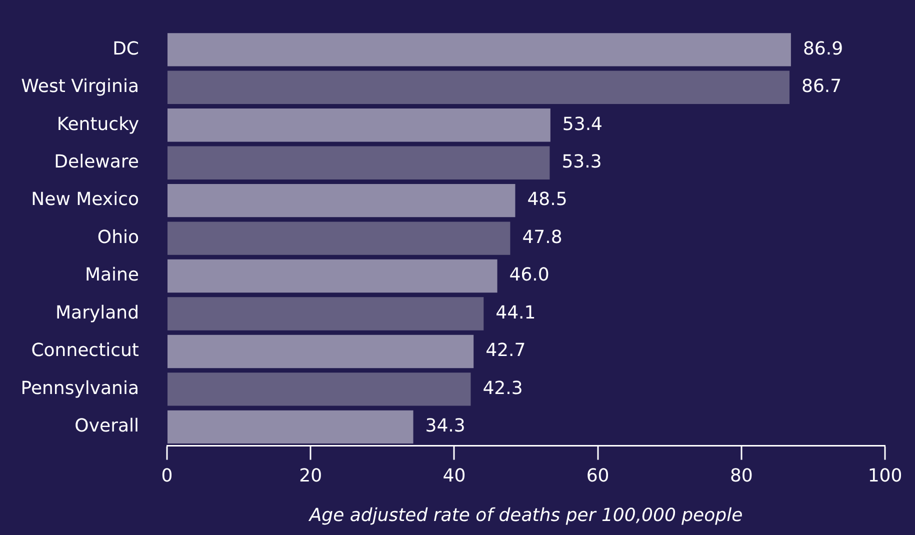 Image resolution: width=915 pixels, height=535 pixels. What do you see at coordinates (506, 351) in the screenshot?
I see `data-label: 42.7` at bounding box center [506, 351].